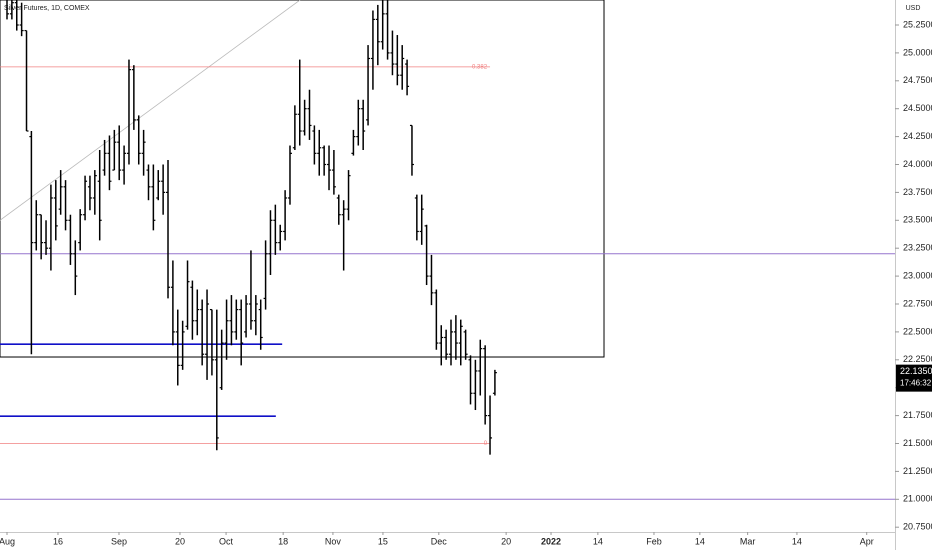 The height and width of the screenshot is (550, 932). What do you see at coordinates (917, 275) in the screenshot?
I see `y-tick-label: 23.0000` at bounding box center [917, 275].